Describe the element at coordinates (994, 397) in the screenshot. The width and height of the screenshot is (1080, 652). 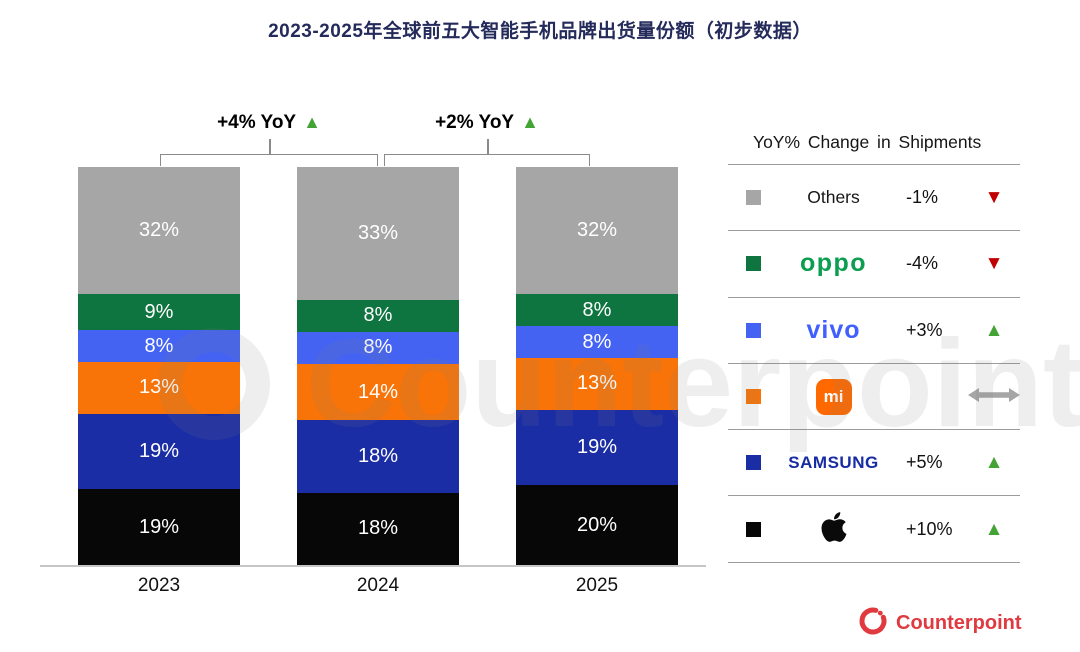
I see `flat-arrow-icon` at that location.